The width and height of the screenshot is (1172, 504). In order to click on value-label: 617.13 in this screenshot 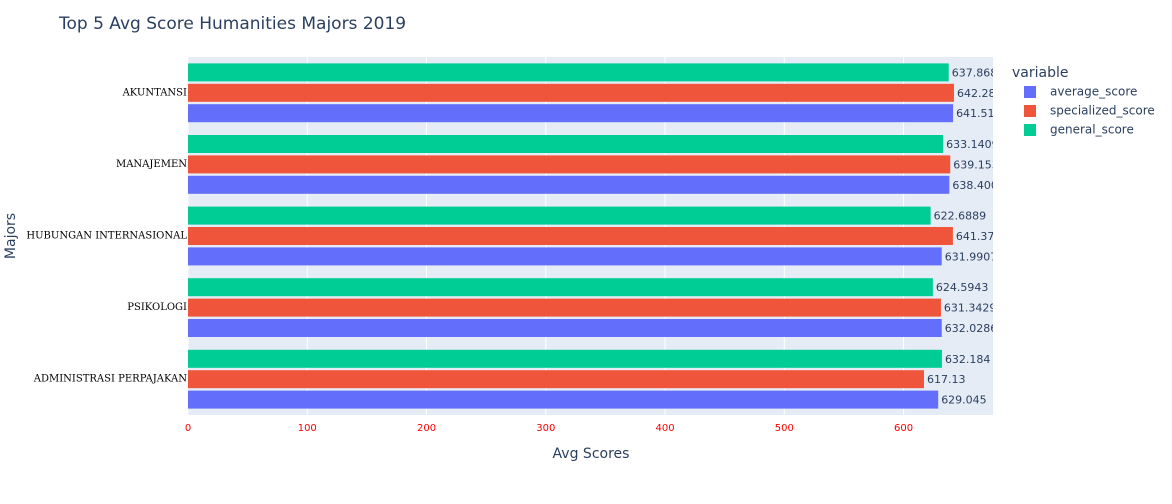, I will do `click(946, 379)`.